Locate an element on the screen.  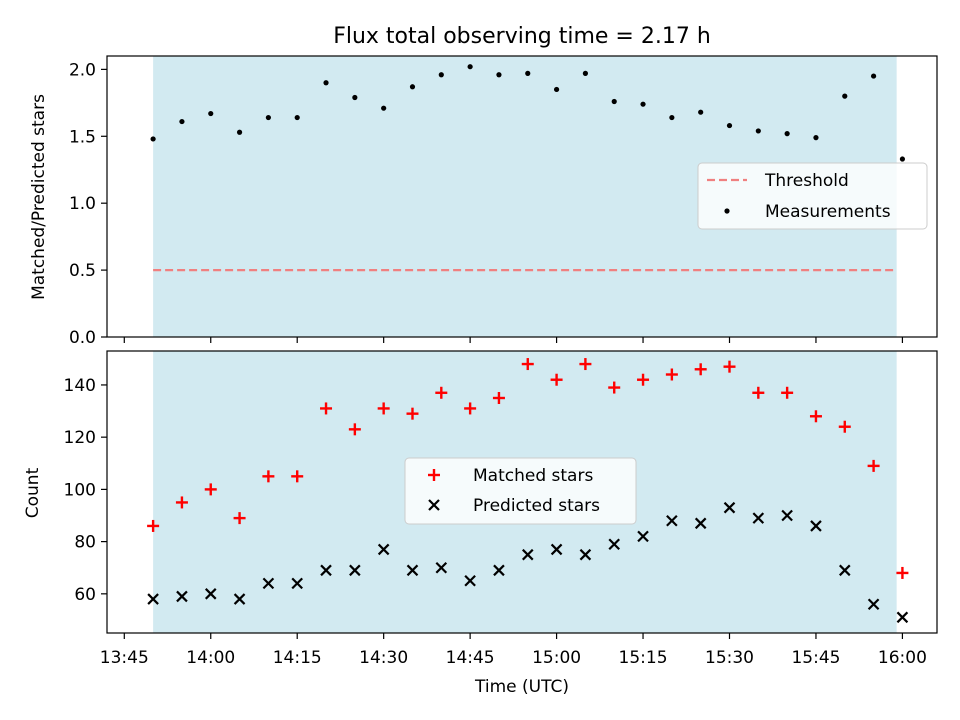
top-legend-box is located at coordinates (812, 196).